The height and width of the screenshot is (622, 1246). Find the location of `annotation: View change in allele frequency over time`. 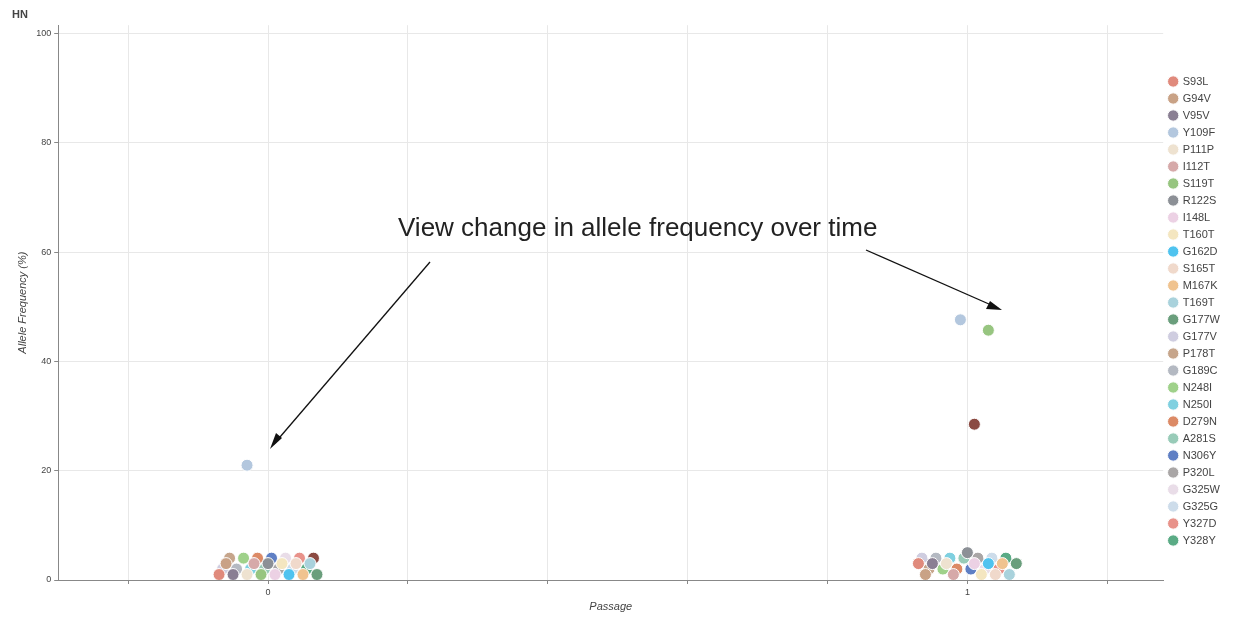

annotation: View change in allele frequency over time is located at coordinates (638, 227).